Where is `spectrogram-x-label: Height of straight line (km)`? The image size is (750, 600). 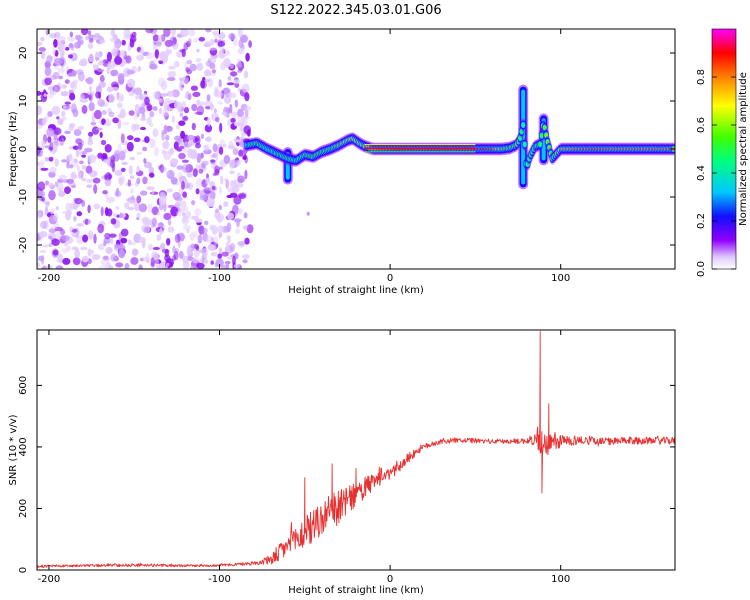
spectrogram-x-label: Height of straight line (km) is located at coordinates (356, 290).